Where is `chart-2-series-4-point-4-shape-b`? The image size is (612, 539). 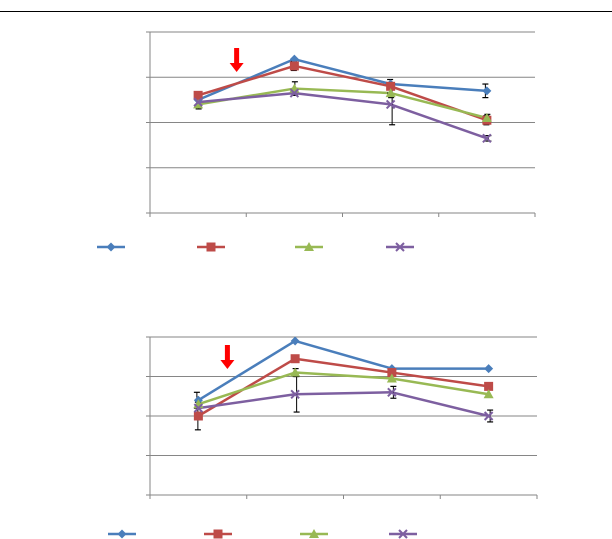 chart-2-series-4-point-4-shape-b is located at coordinates (488, 416).